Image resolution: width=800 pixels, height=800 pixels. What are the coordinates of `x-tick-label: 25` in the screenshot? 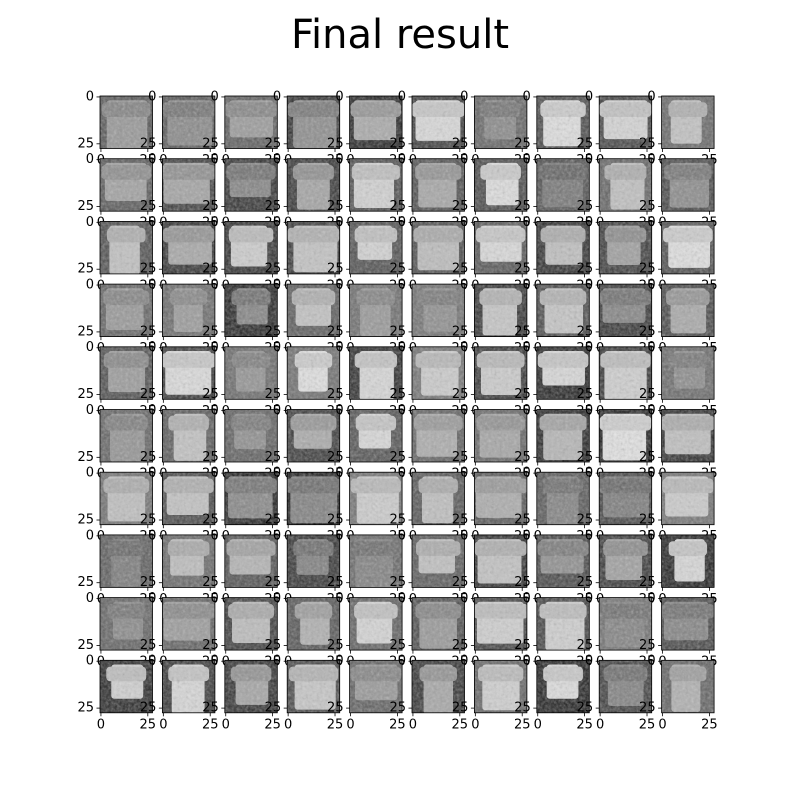 It's located at (148, 724).